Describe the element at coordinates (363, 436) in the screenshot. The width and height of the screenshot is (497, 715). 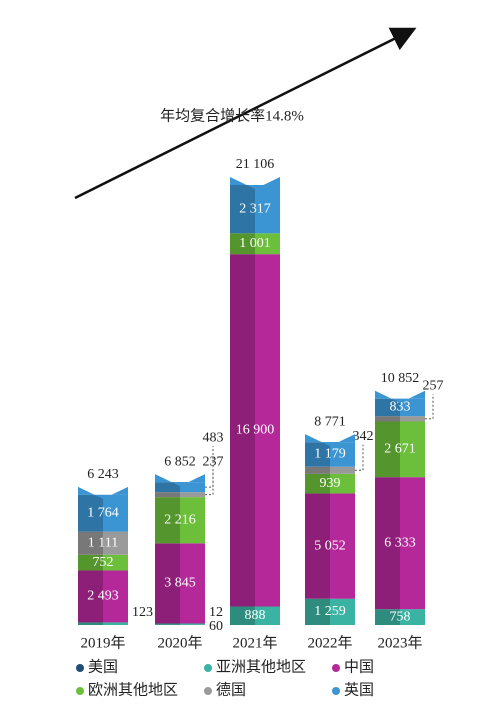
I see `value-label: 342` at that location.